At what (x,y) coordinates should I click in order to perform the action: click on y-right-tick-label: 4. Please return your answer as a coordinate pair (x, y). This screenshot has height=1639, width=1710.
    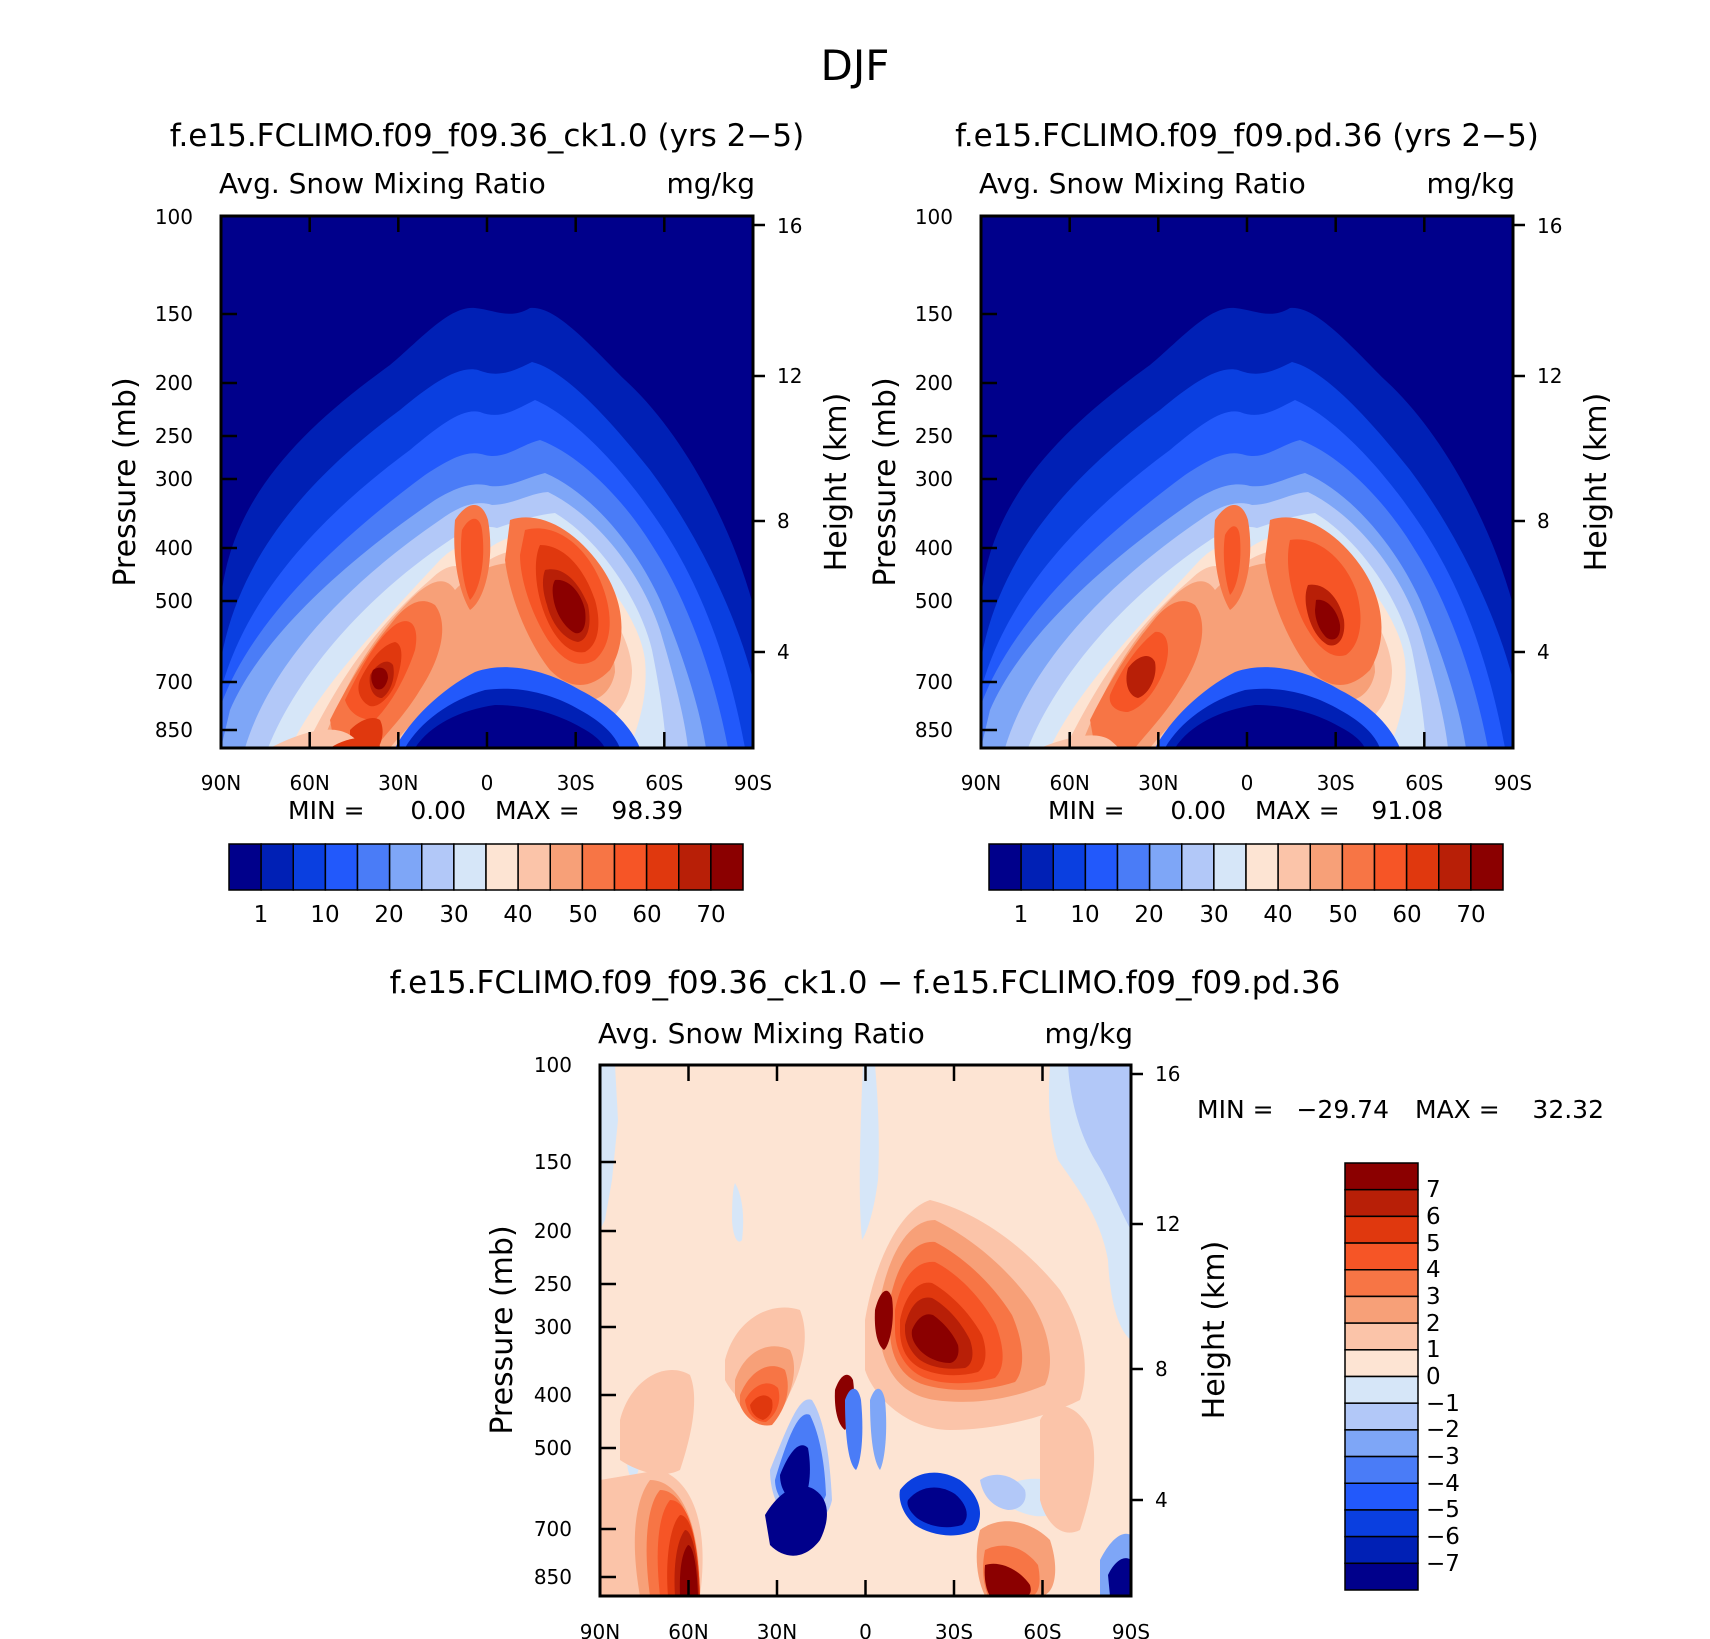
    Looking at the image, I should click on (1161, 1500).